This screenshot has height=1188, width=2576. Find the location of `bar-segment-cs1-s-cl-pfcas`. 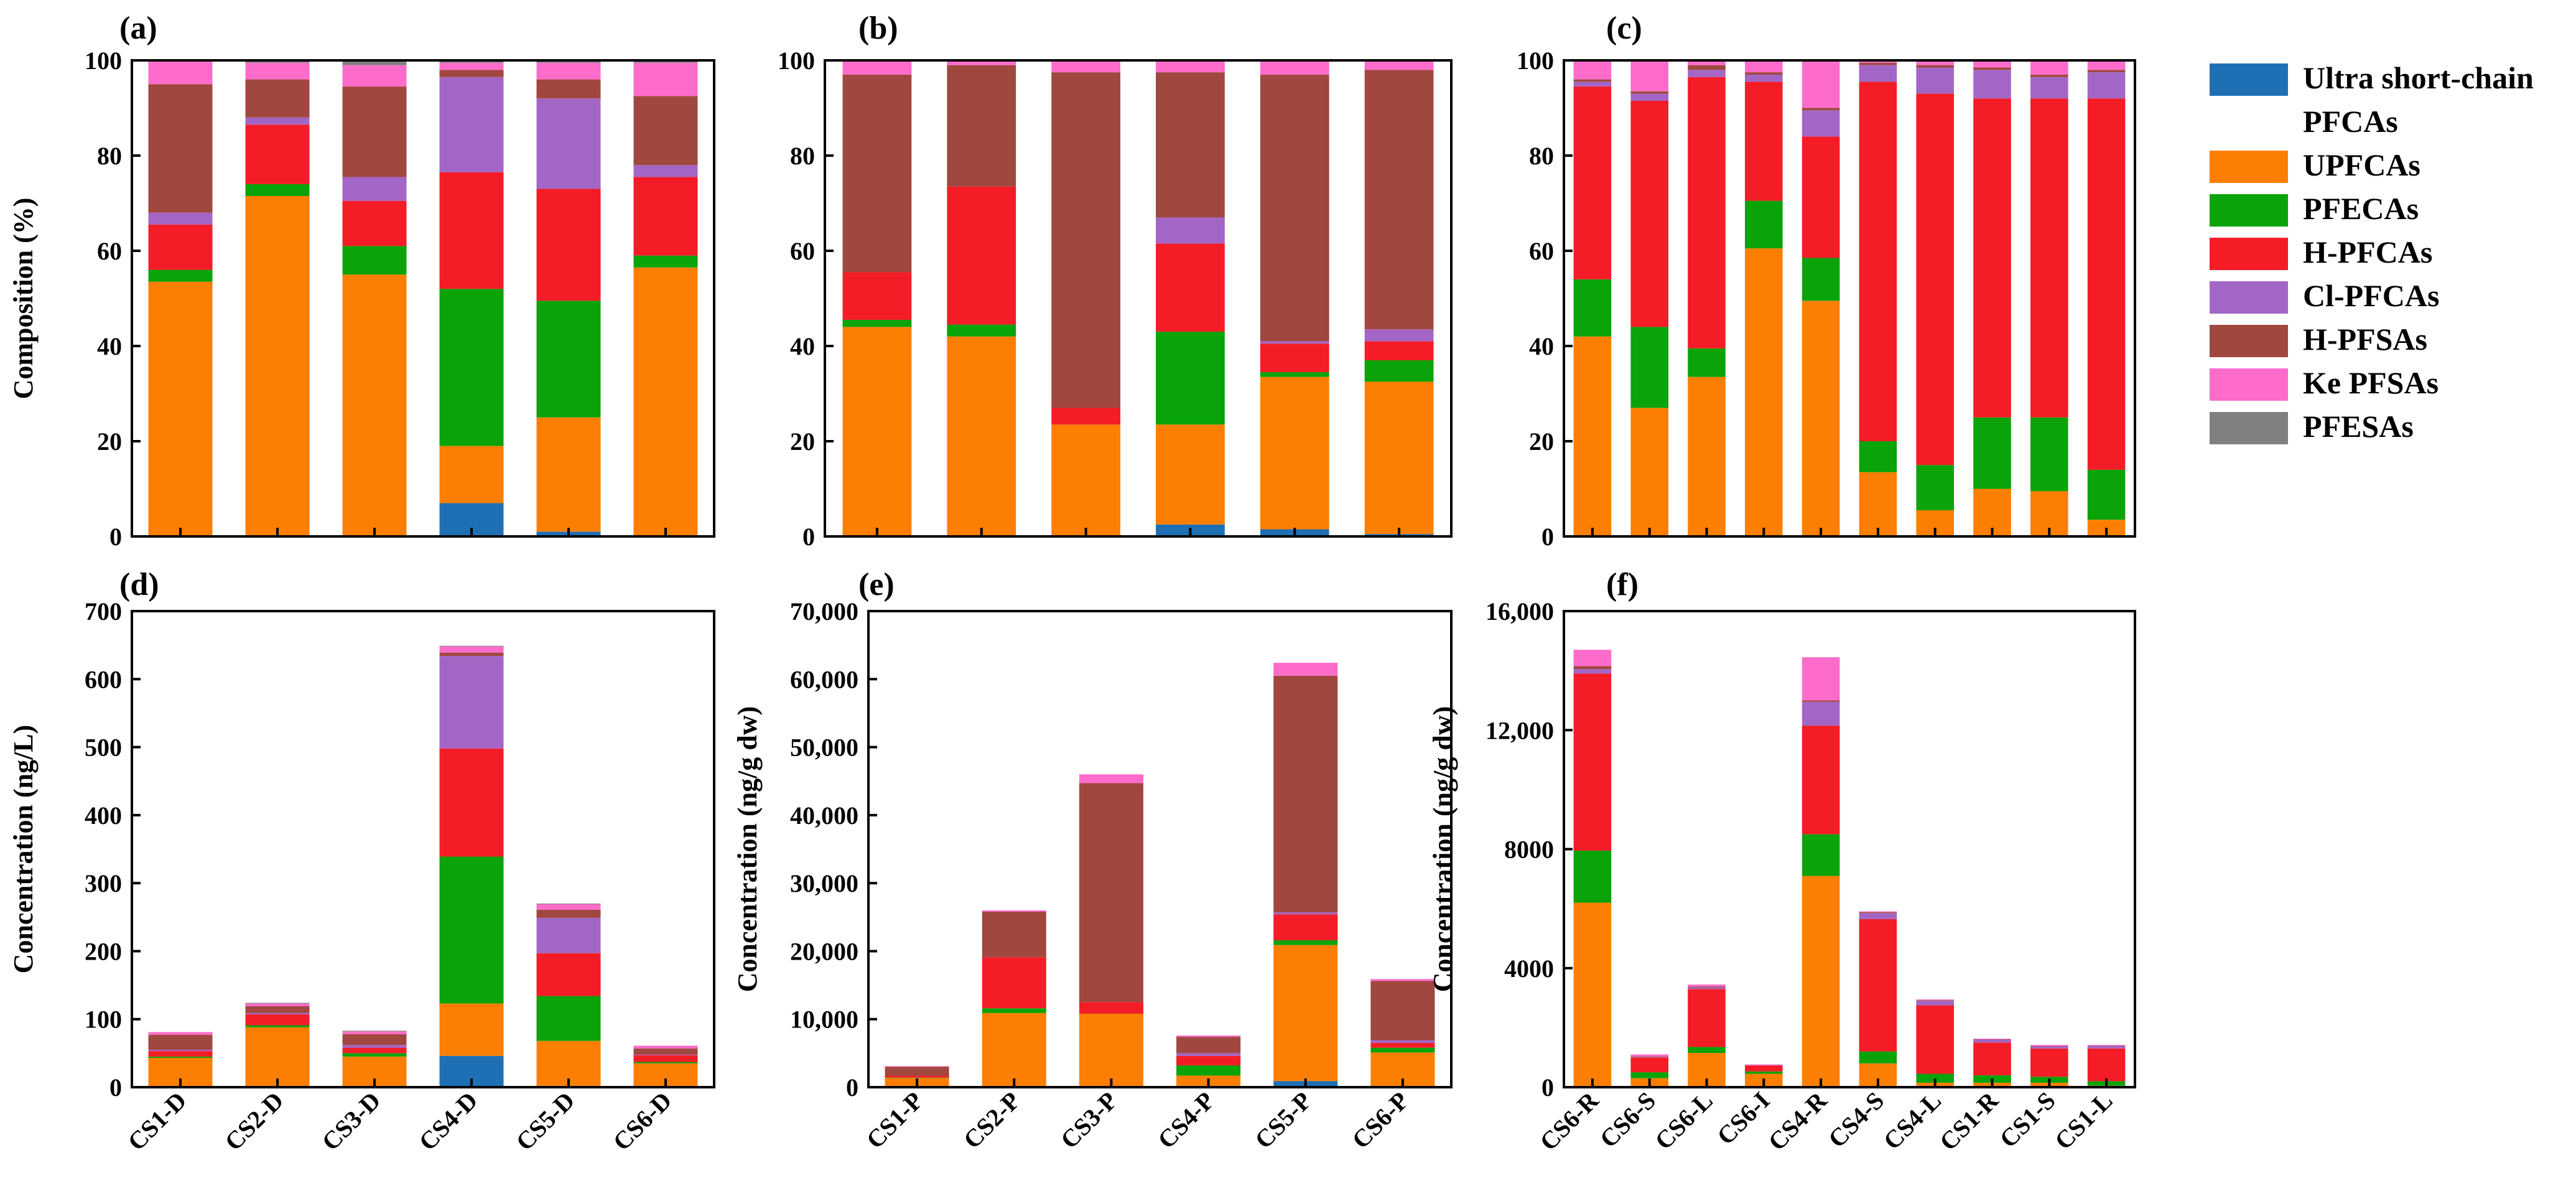

bar-segment-cs1-s-cl-pfcas is located at coordinates (2049, 1047).